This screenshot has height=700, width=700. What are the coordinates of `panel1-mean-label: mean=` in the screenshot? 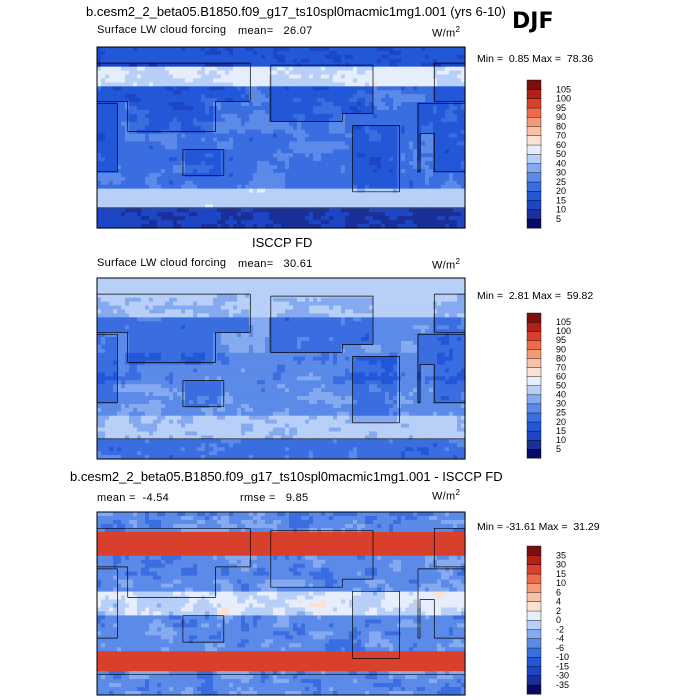 It's located at (256, 31).